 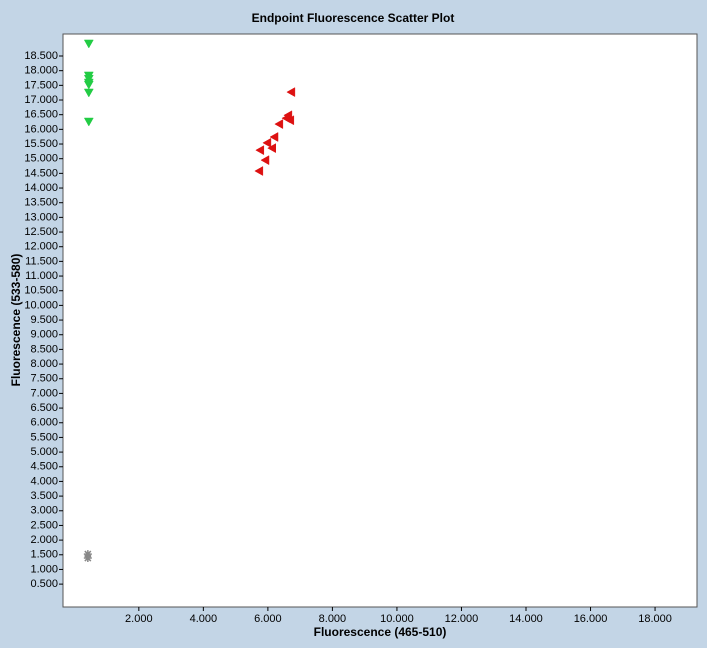 I want to click on x-tick-label: 2.000, so click(x=139, y=619).